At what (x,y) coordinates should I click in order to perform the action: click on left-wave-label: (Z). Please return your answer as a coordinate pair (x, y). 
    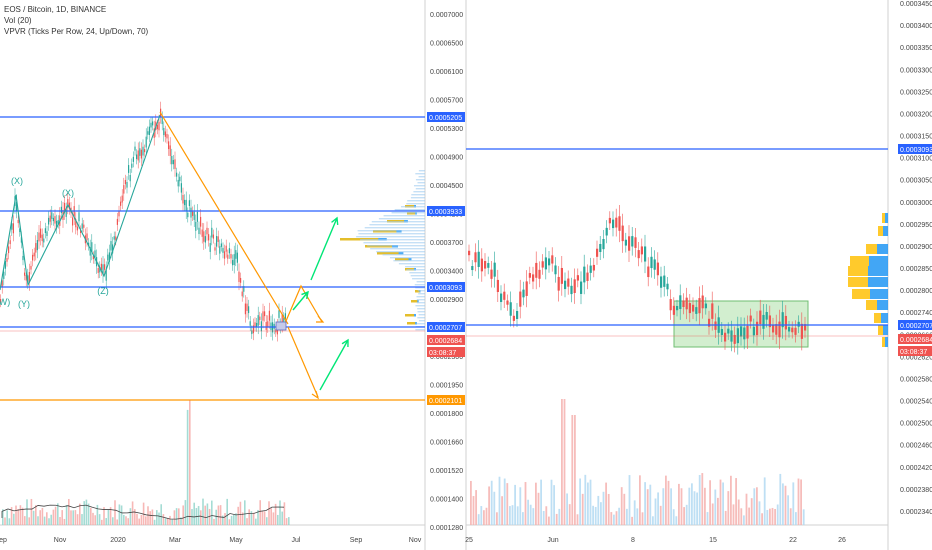
    Looking at the image, I should click on (103, 291).